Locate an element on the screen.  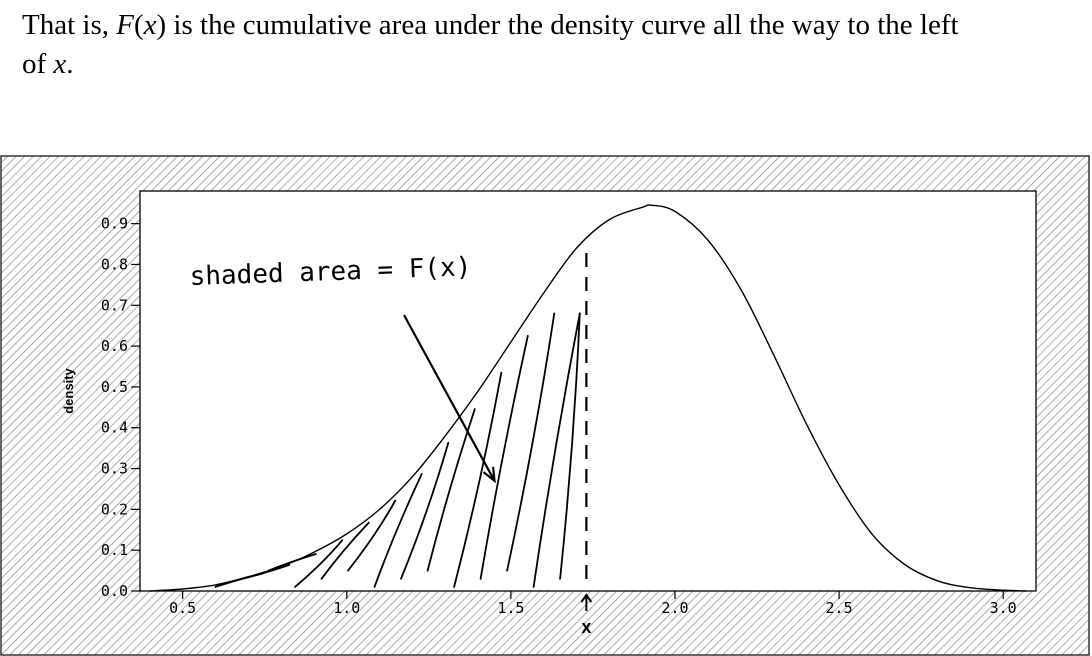
y-tick-label: 0.2 is located at coordinates (114, 509).